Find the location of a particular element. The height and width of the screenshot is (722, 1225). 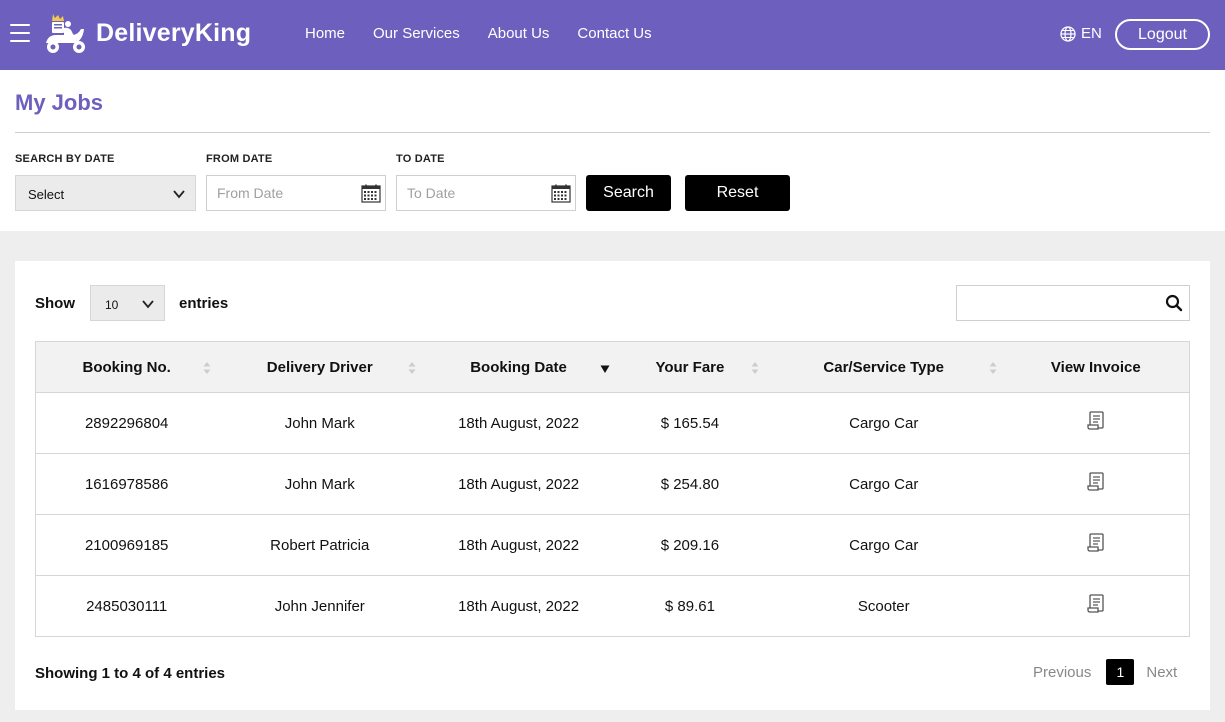

from-date-input is located at coordinates (277, 193).